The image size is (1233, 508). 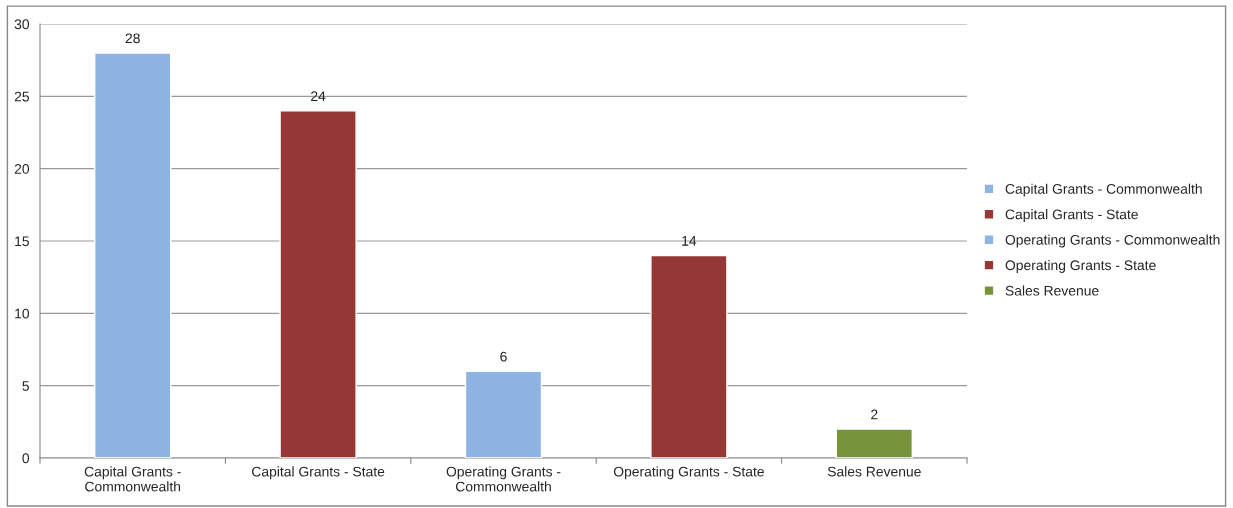 I want to click on x-tick-label: Capital Grants - Commonwealth, so click(x=132, y=479).